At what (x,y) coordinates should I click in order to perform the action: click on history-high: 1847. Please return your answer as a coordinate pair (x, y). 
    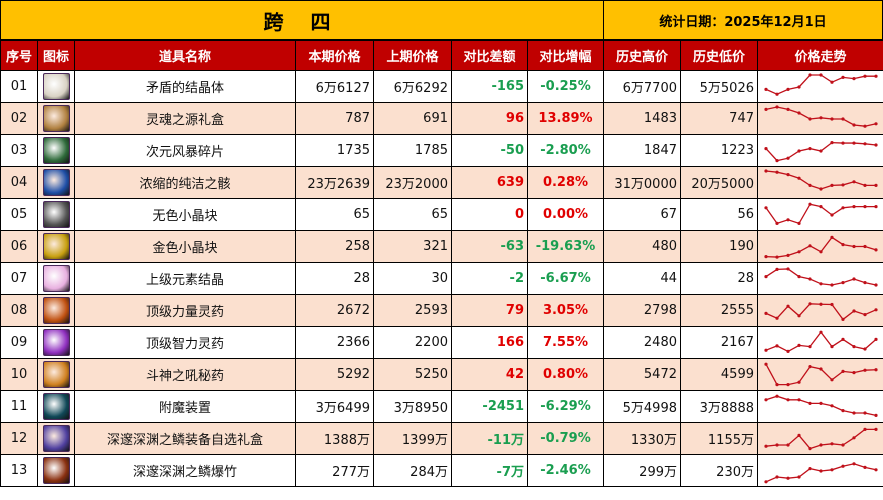
    Looking at the image, I should click on (642, 150).